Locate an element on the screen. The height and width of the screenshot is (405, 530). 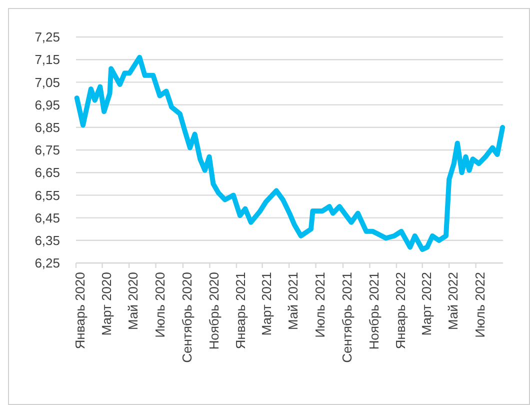
y-tick-label: 6,35 is located at coordinates (47, 240).